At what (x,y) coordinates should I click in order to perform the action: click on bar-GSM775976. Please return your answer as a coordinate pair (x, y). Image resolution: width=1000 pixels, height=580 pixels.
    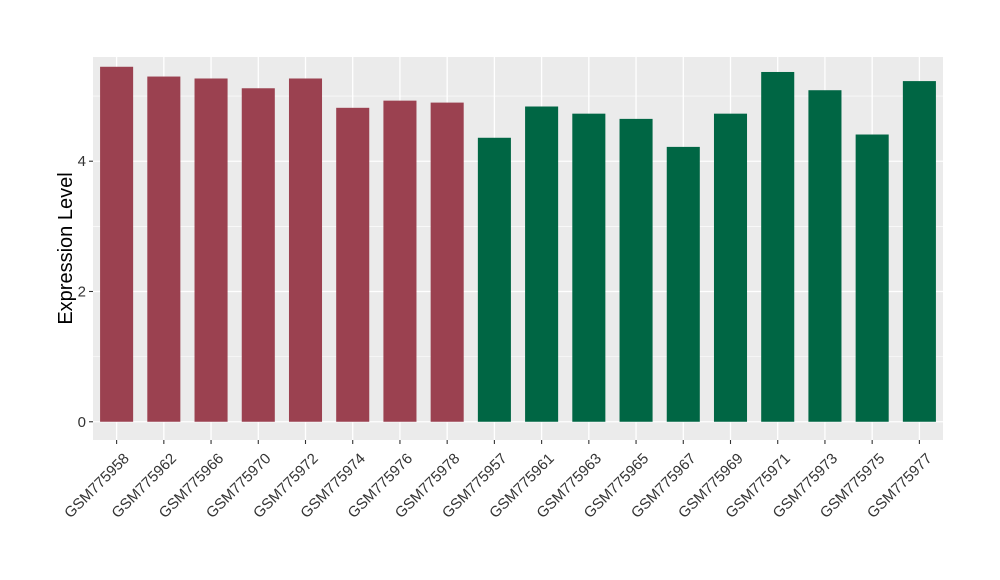
    Looking at the image, I should click on (400, 261).